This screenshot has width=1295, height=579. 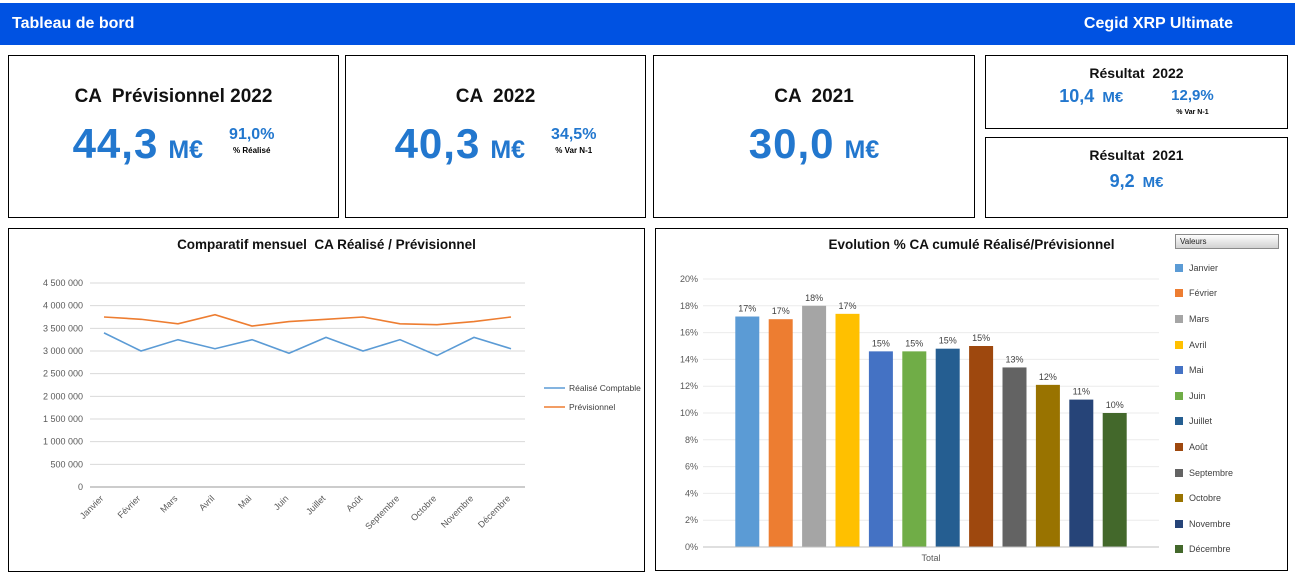 I want to click on legend-item: Août, so click(x=1227, y=447).